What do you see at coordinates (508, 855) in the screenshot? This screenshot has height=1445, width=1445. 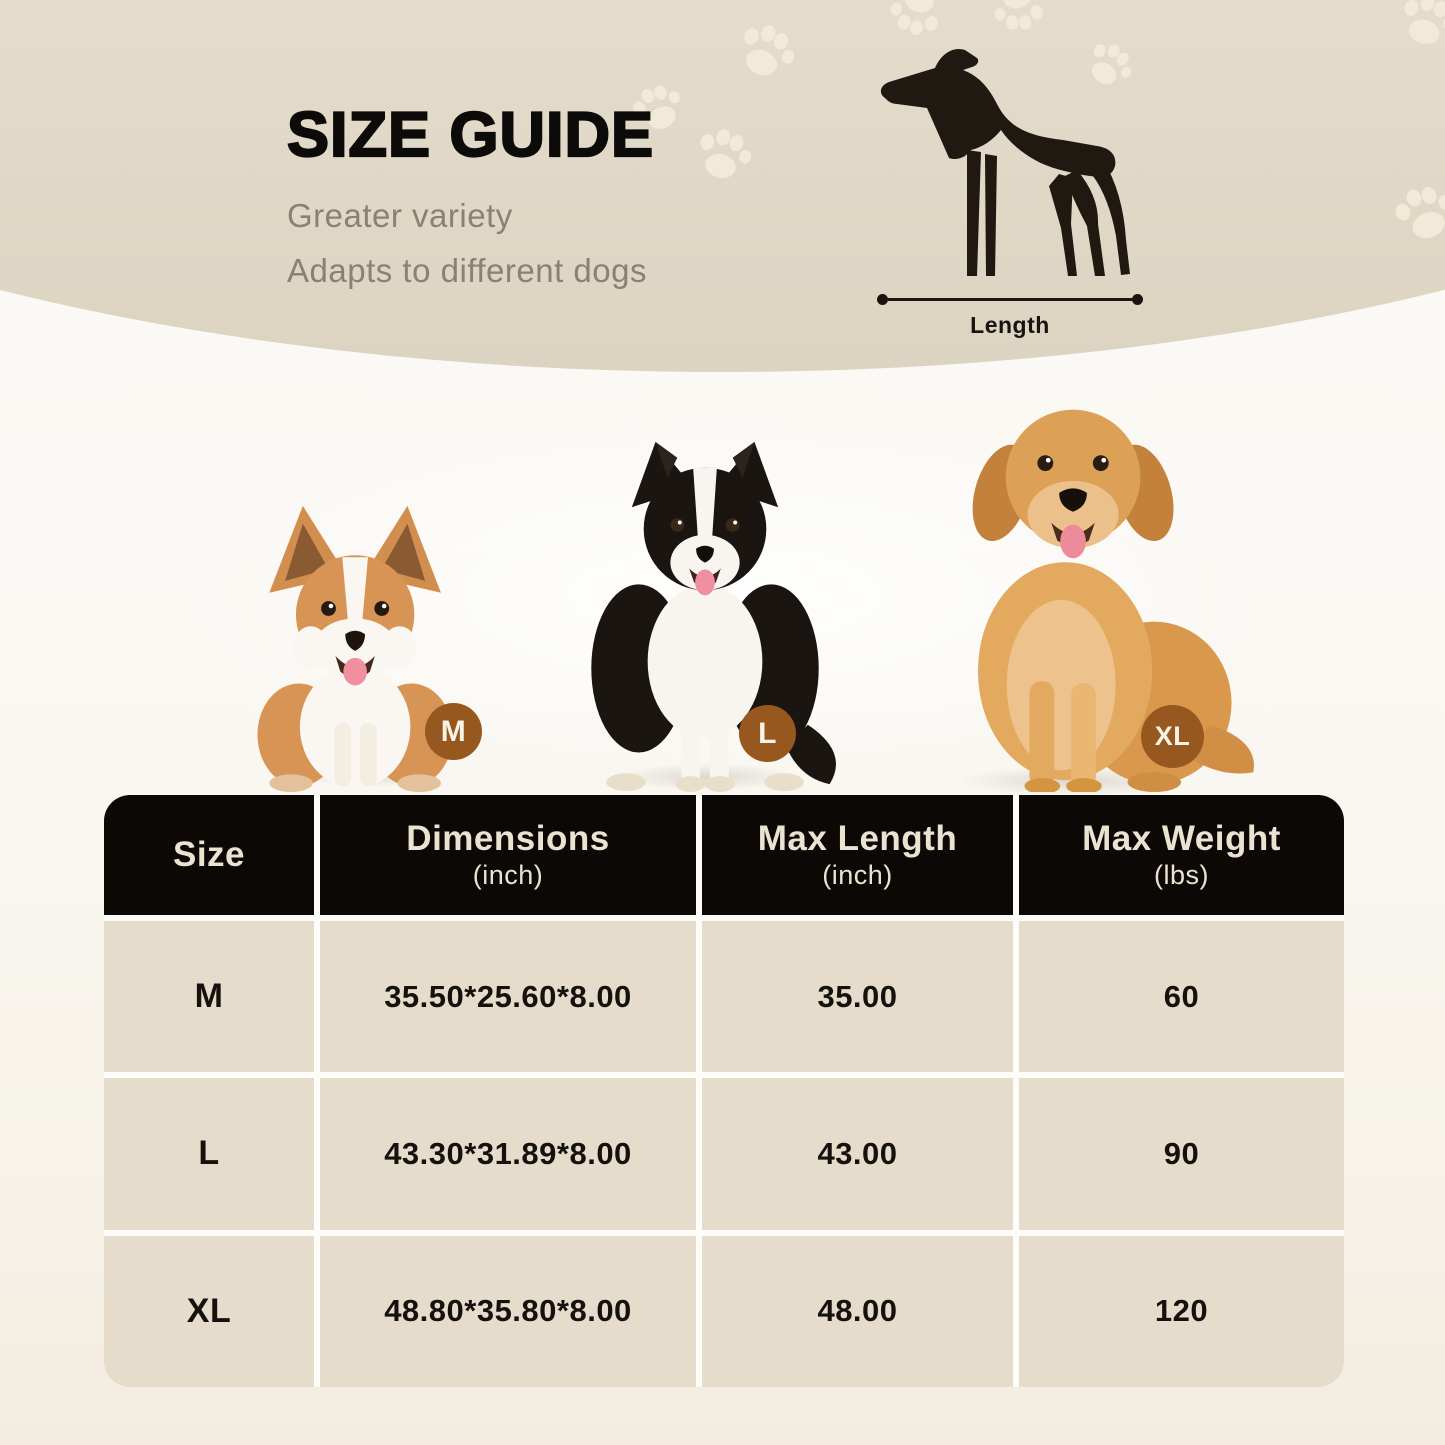 I see `table-header-dimensions: Dimensions (inch)` at bounding box center [508, 855].